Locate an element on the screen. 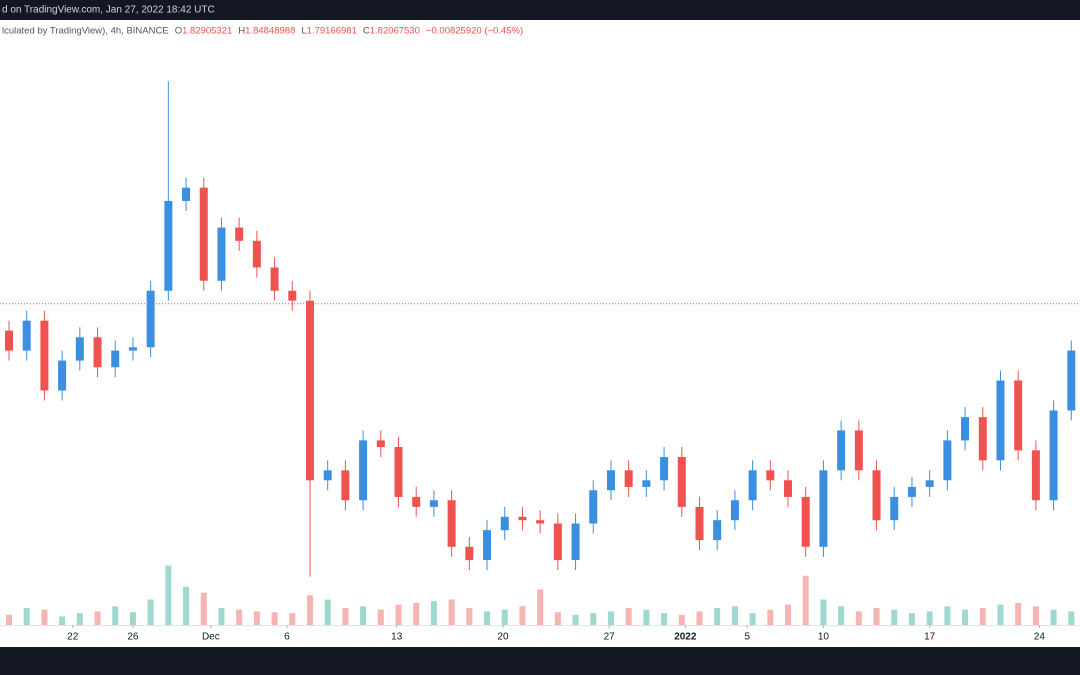 This screenshot has height=675, width=1080. x-tick-label: 10 is located at coordinates (824, 637).